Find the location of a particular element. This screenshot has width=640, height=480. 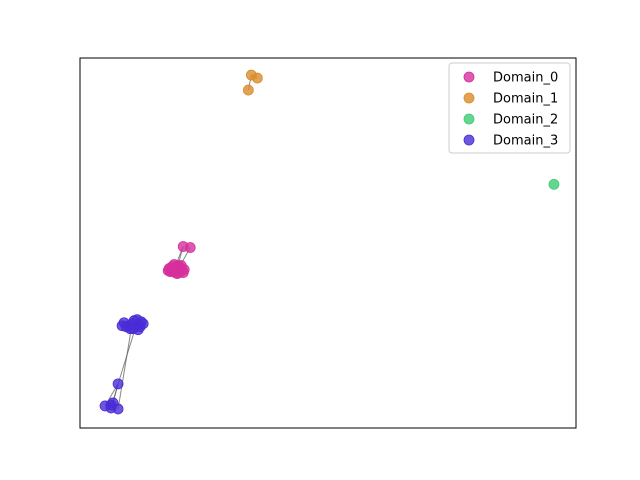

legend: Domain_0 Domain_1 Domain_2 Domain_3 is located at coordinates (509, 108).